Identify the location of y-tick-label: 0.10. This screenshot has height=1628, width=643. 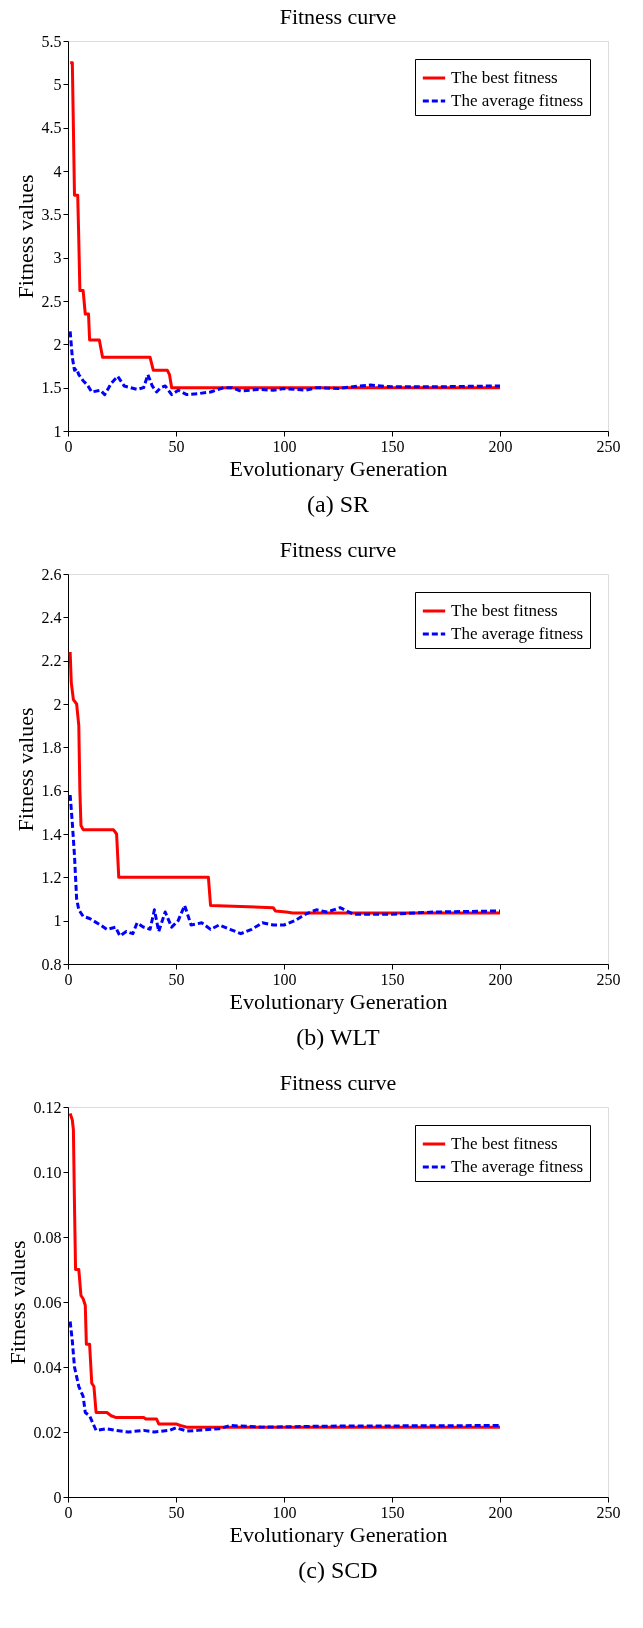
(47, 1172).